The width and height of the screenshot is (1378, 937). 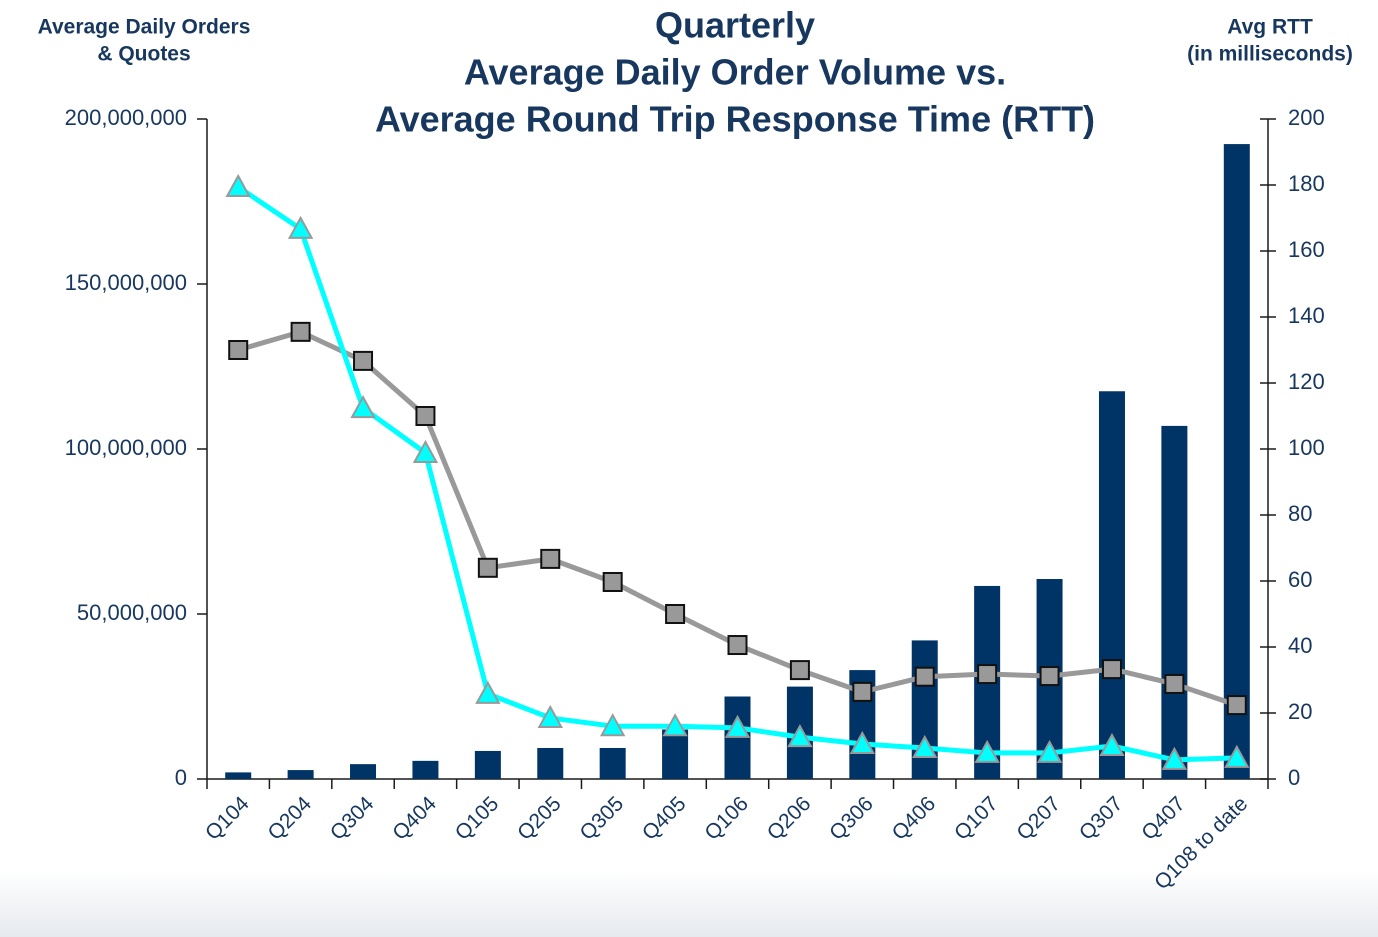 I want to click on y-axis-title: Average Daily Orders, so click(x=144, y=27).